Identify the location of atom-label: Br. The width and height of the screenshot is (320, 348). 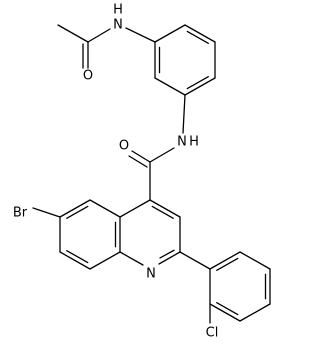
(20, 213).